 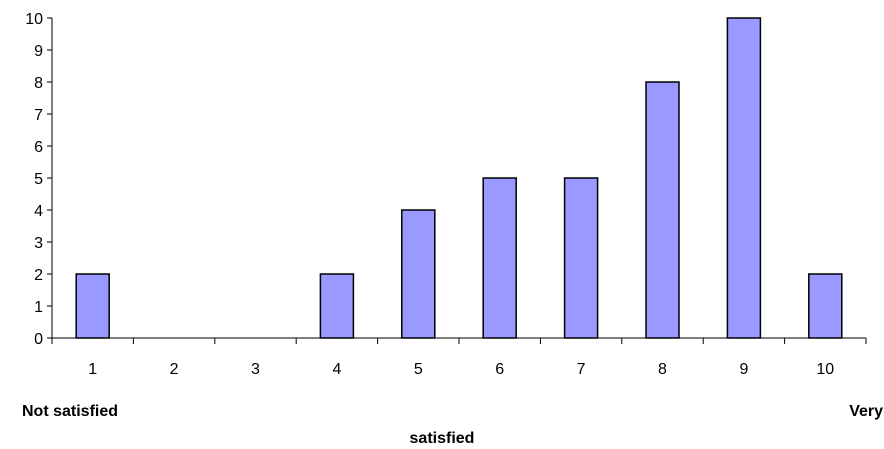 What do you see at coordinates (866, 411) in the screenshot?
I see `x-label-right: Very` at bounding box center [866, 411].